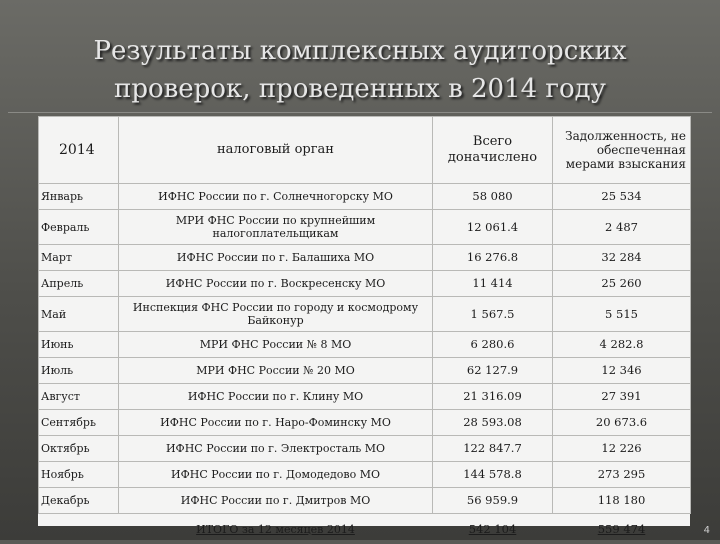 The image size is (720, 544). I want to click on row-total-assessed: 1 567.5, so click(493, 314).